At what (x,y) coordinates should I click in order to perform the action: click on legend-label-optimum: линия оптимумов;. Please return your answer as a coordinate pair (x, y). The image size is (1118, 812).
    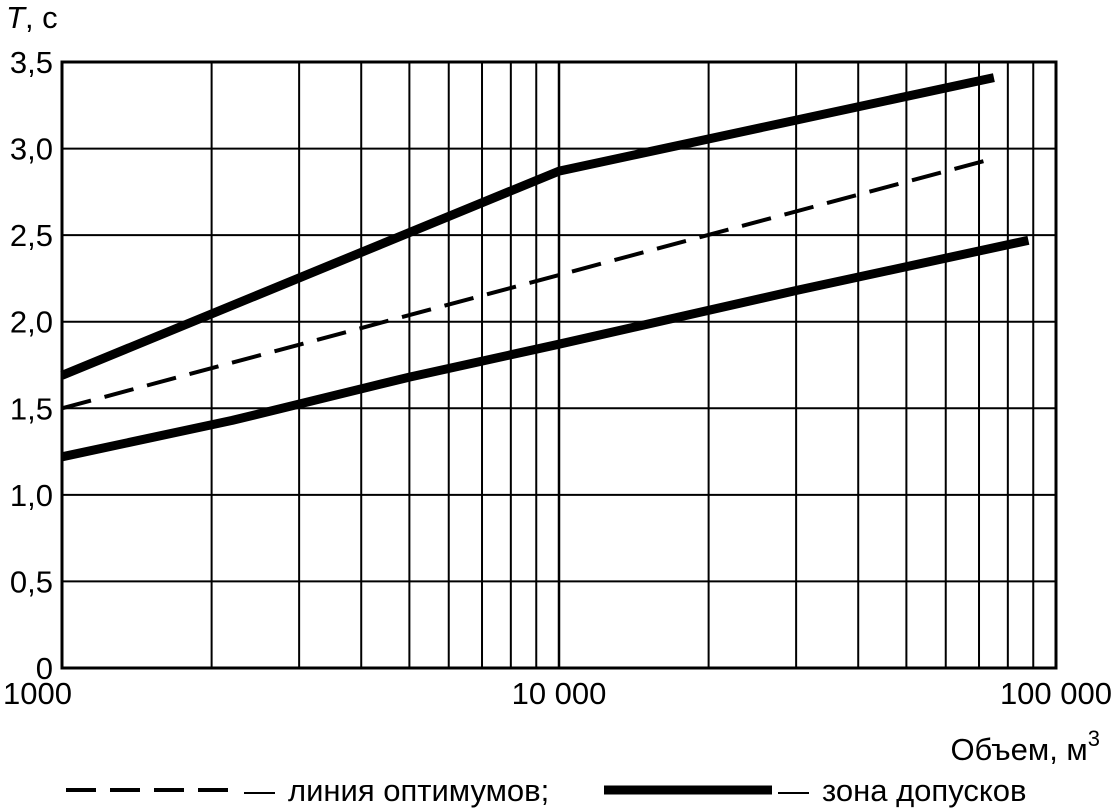
    Looking at the image, I should click on (418, 790).